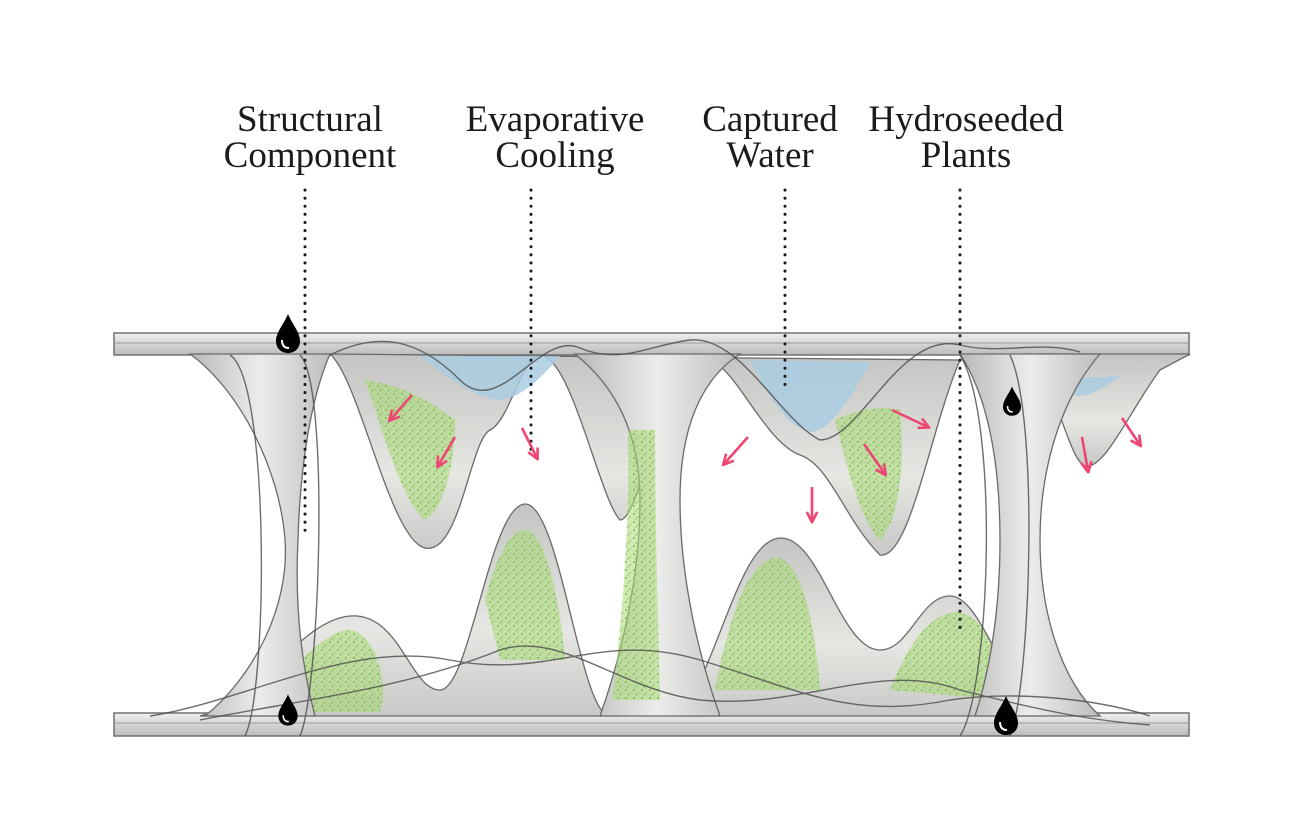  I want to click on label-water-line2: Water, so click(770, 155).